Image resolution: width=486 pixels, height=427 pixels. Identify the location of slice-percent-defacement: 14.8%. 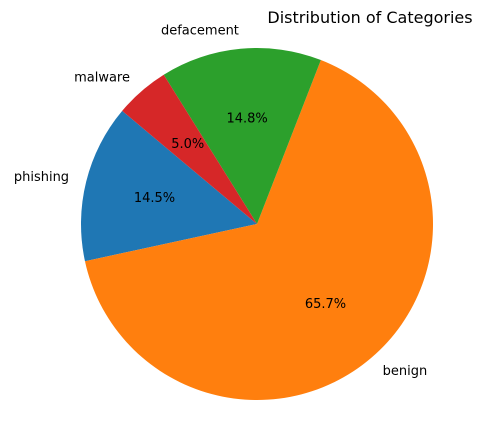
(246, 118).